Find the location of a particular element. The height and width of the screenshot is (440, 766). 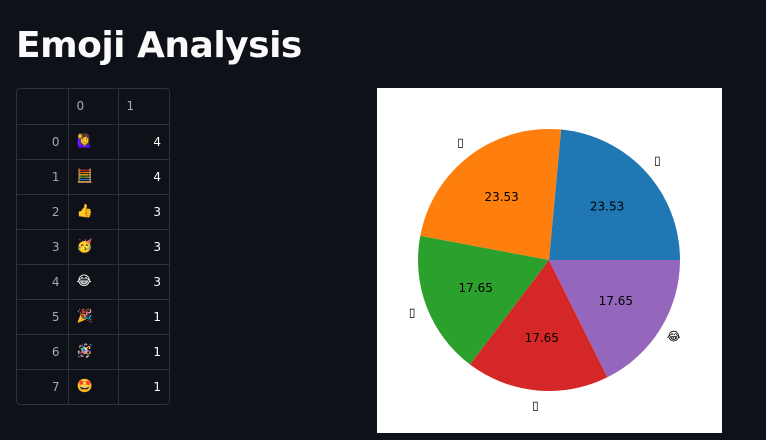

table-row: 2 👍 3 is located at coordinates (93, 212).